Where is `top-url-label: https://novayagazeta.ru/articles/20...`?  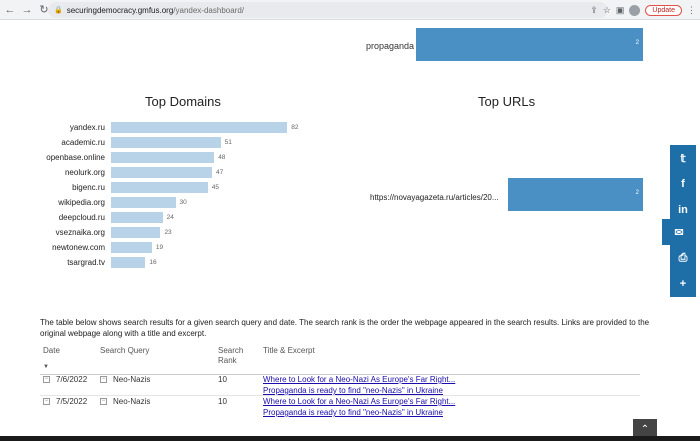
top-url-label: https://novayagazeta.ru/articles/20... is located at coordinates (434, 197).